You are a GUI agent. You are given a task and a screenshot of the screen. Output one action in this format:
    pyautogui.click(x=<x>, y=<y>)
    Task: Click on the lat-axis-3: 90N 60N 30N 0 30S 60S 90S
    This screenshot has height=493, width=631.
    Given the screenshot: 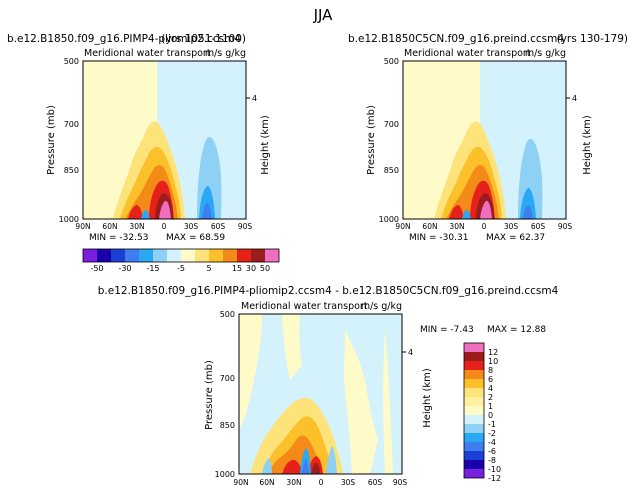 What is the action you would take?
    pyautogui.click(x=320, y=482)
    